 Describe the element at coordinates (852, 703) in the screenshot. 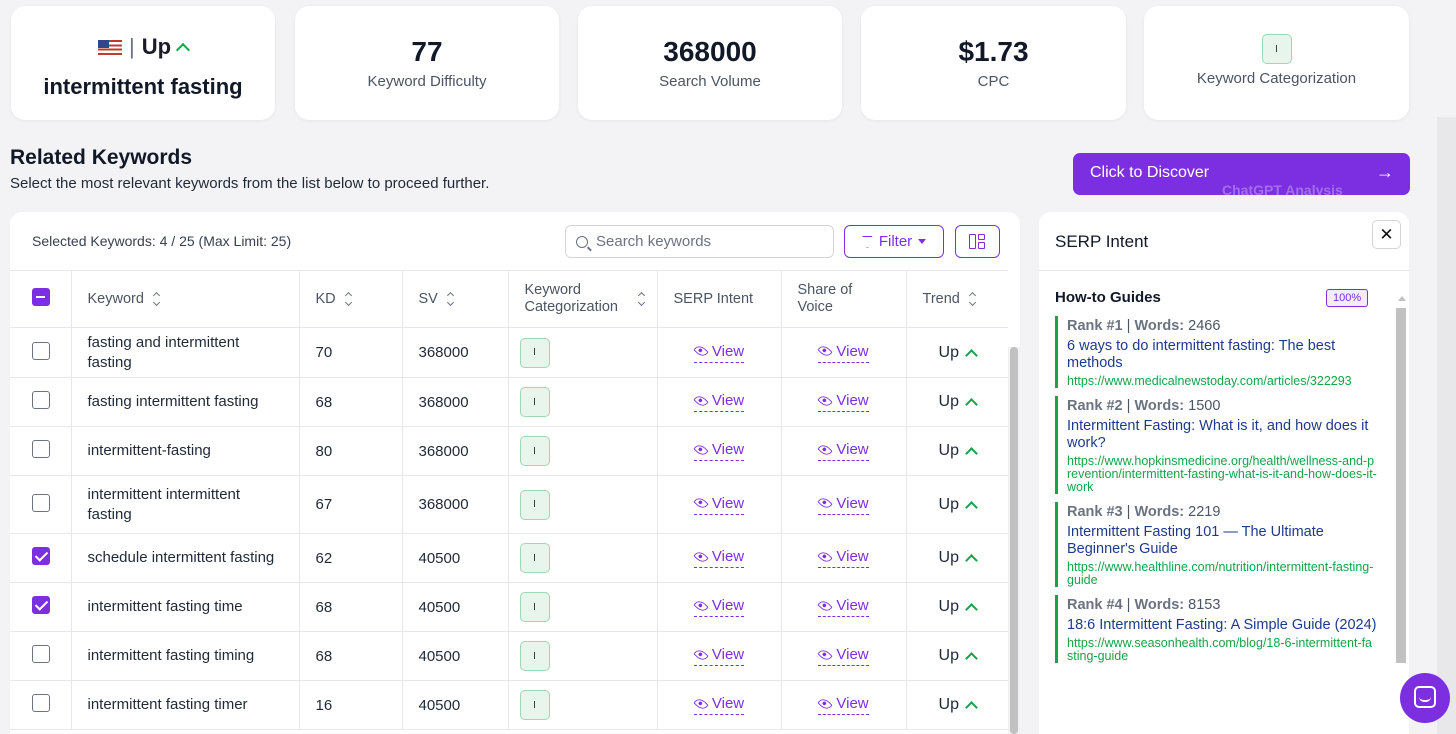

I see `view-label: View` at that location.